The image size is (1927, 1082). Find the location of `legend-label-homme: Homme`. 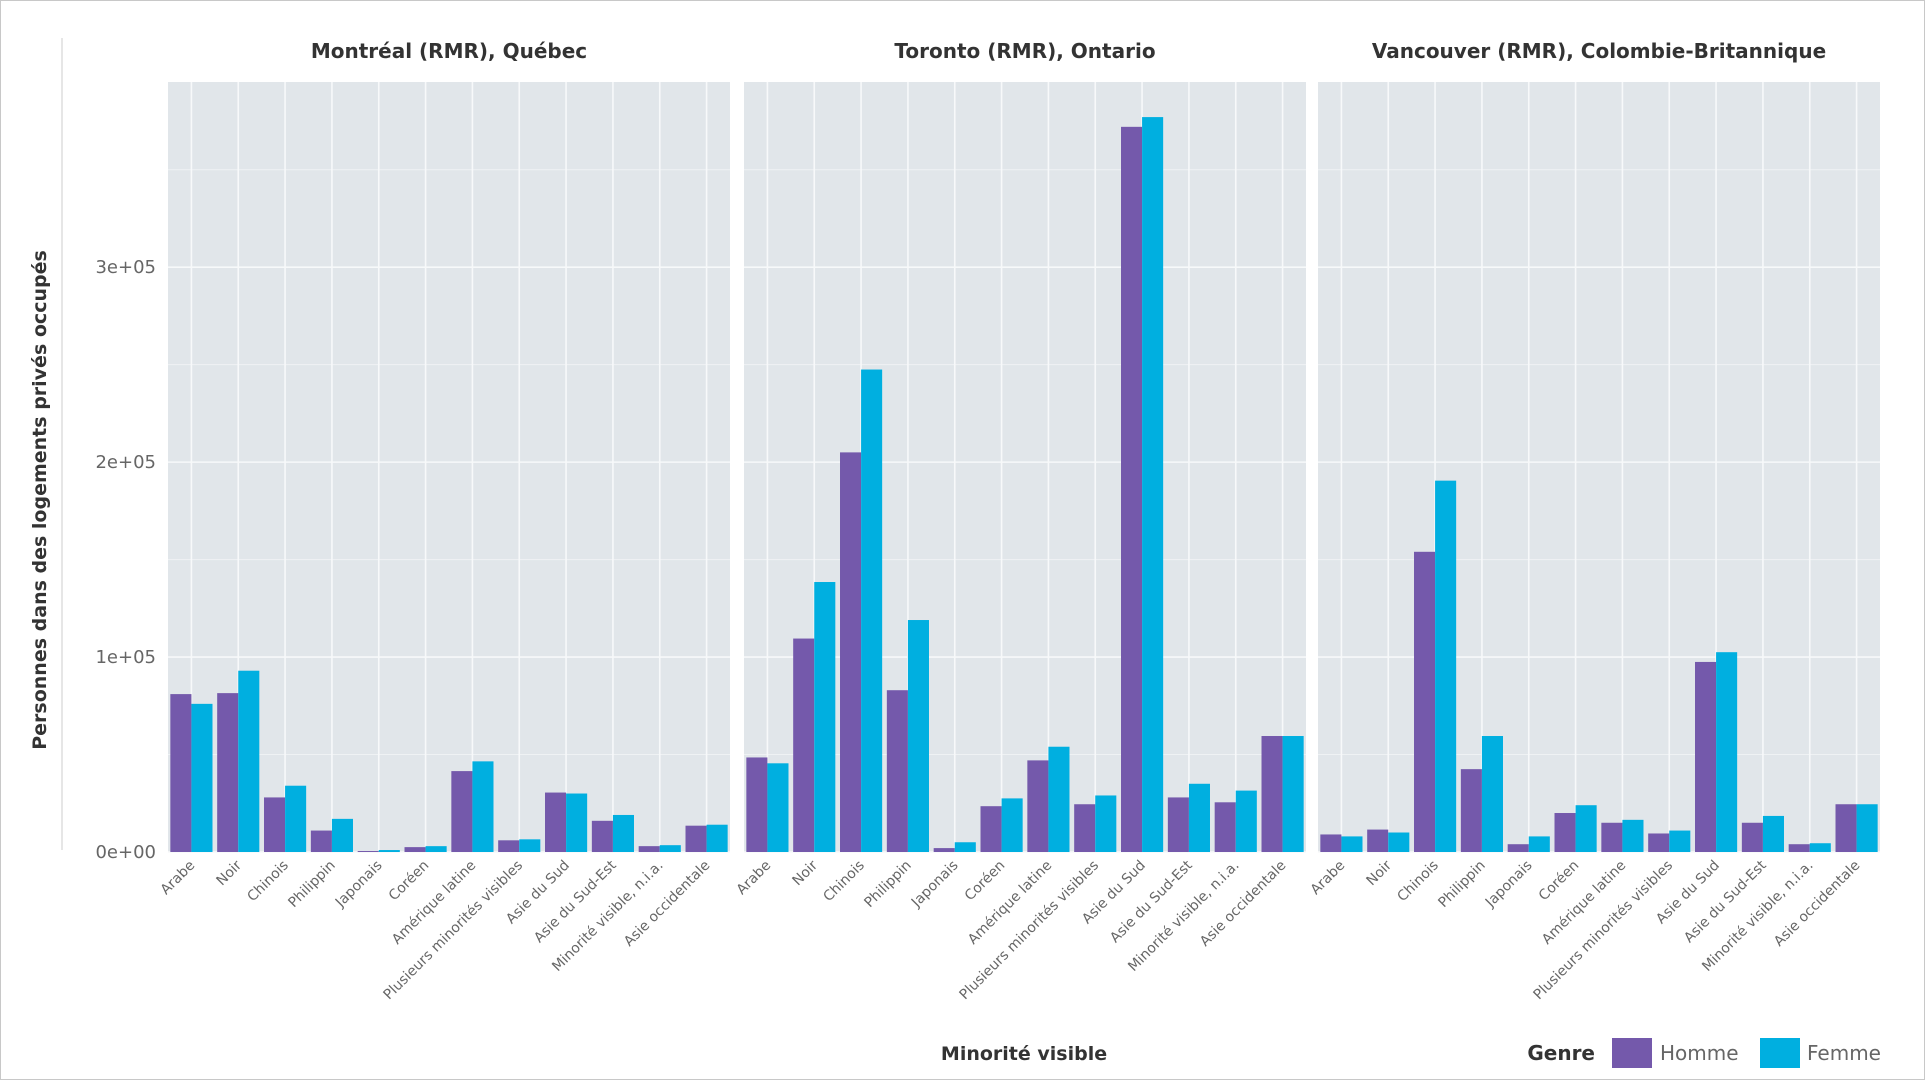

legend-label-homme: Homme is located at coordinates (1699, 1053).